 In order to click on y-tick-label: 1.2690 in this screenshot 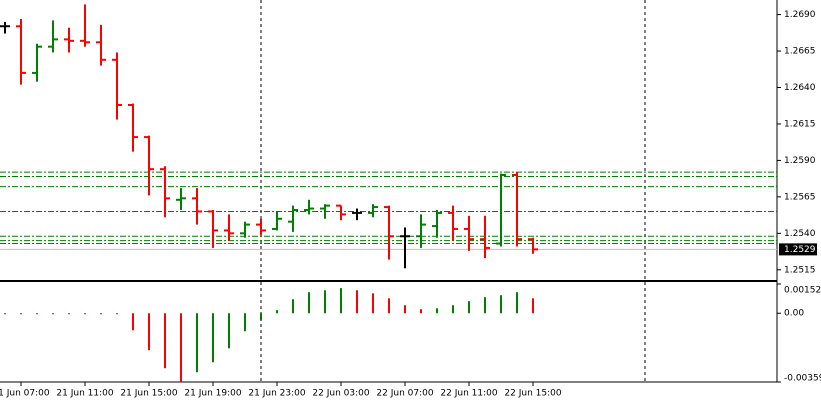, I will do `click(800, 15)`.